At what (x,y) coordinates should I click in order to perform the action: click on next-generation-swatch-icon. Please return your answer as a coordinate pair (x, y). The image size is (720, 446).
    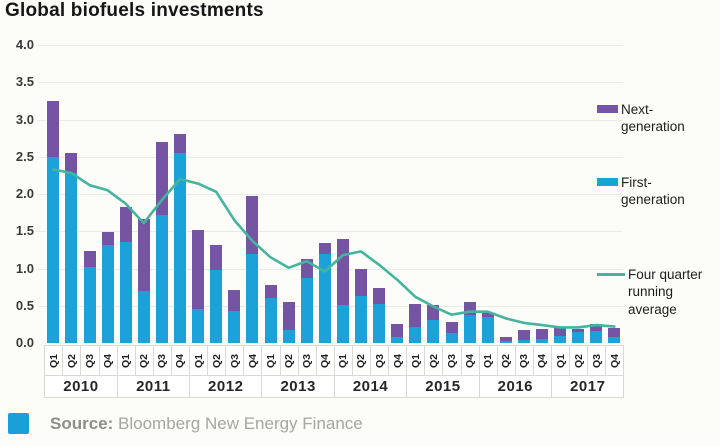
    Looking at the image, I should click on (607, 109).